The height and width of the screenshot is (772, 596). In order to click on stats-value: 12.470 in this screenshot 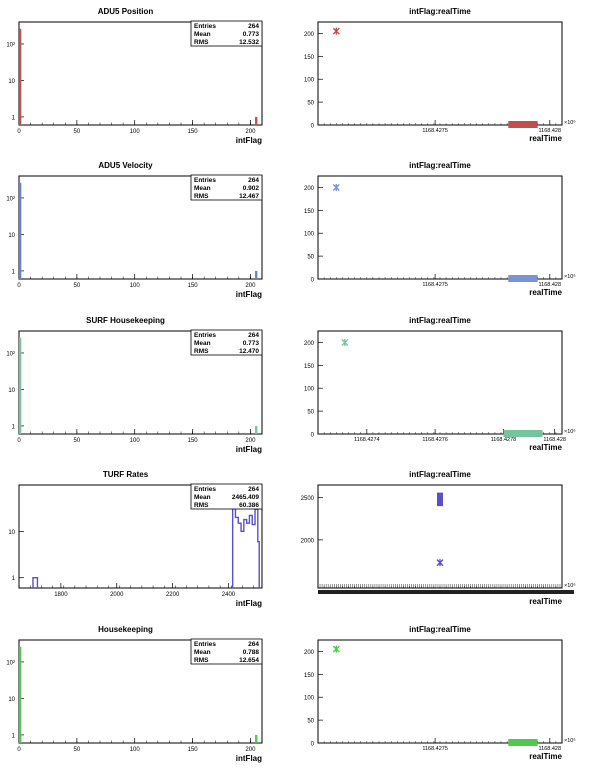, I will do `click(249, 351)`.